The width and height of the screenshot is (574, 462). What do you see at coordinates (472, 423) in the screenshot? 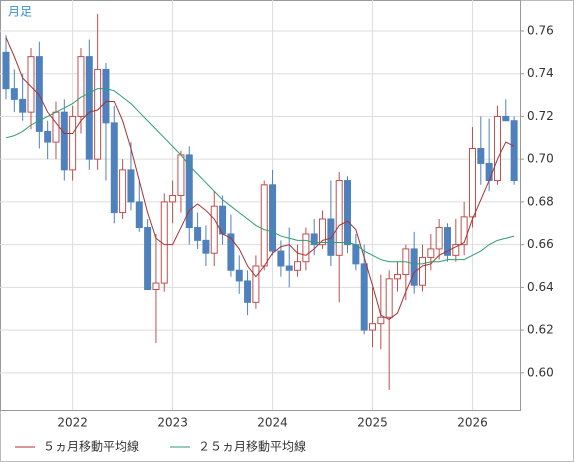
I see `x-tick-label: 2026` at bounding box center [472, 423].